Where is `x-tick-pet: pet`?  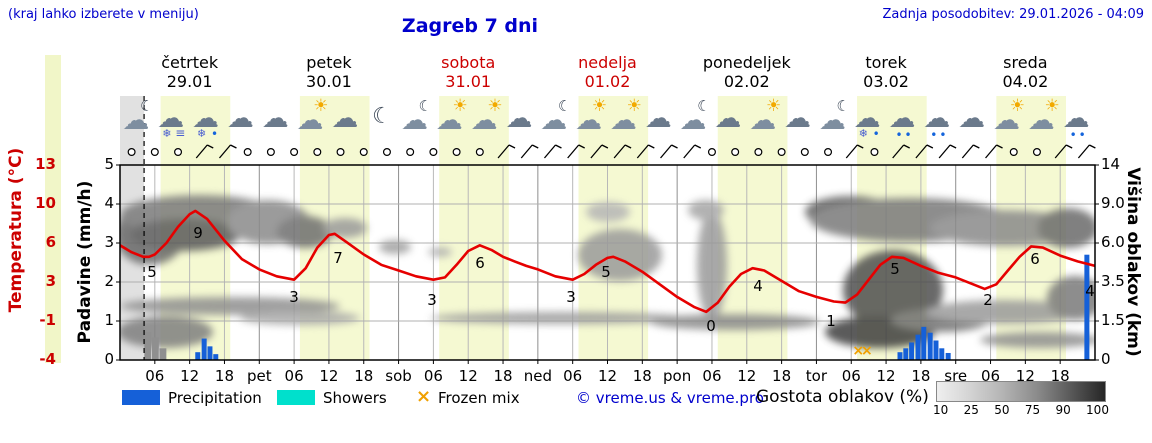 x-tick-pet: pet is located at coordinates (259, 376).